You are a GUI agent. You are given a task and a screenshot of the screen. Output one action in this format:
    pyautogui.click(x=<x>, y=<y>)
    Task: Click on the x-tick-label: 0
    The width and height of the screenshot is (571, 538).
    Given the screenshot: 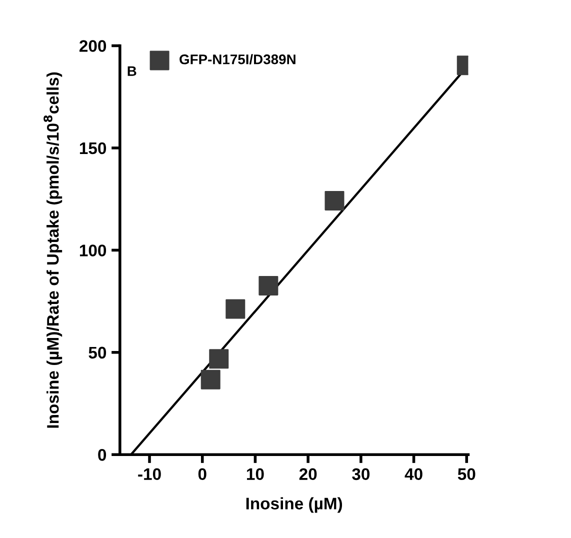 What is the action you would take?
    pyautogui.click(x=202, y=474)
    